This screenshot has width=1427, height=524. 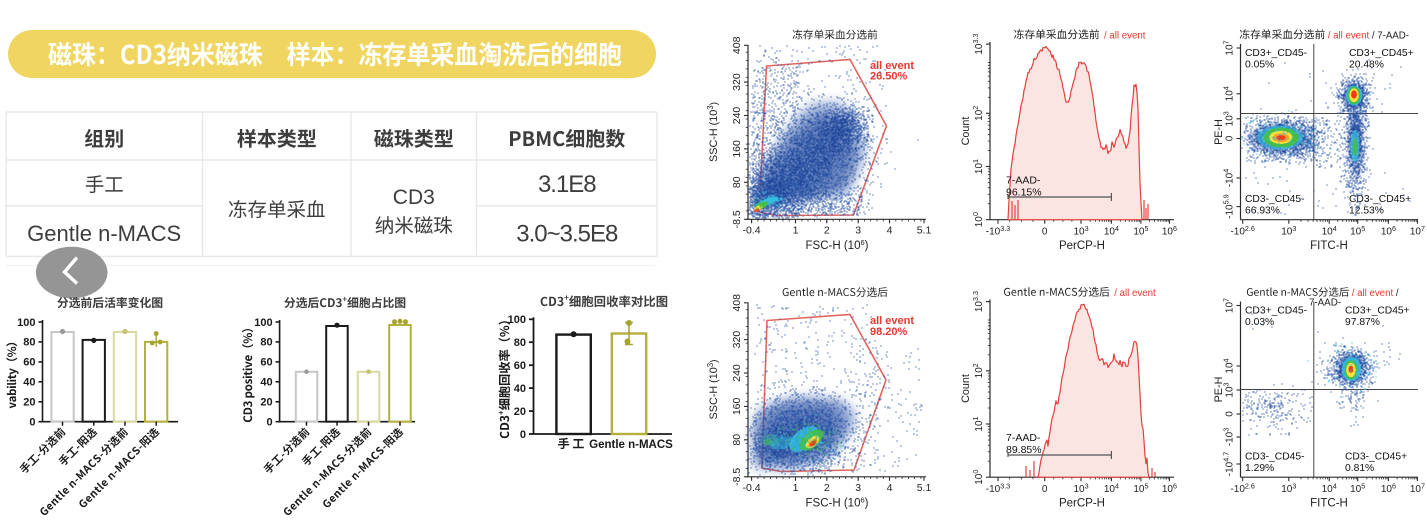 What do you see at coordinates (1024, 192) in the screenshot?
I see `svg-text: 96.15%` at bounding box center [1024, 192].